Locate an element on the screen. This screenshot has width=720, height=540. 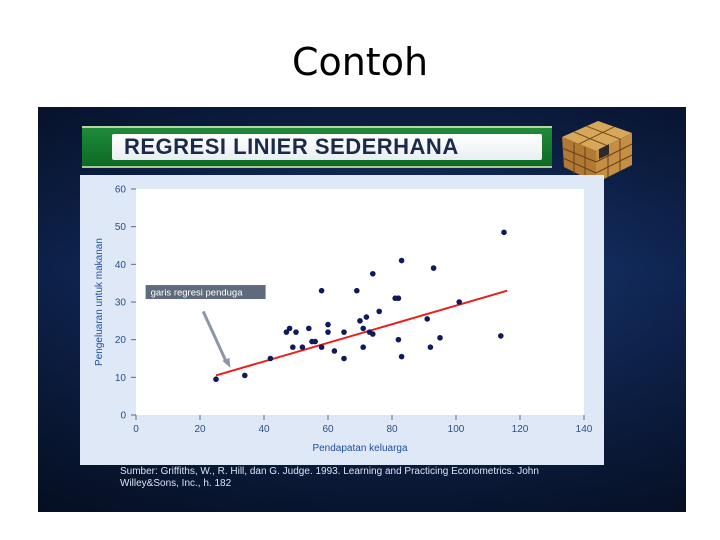
x-tick-label: 20 is located at coordinates (200, 429).